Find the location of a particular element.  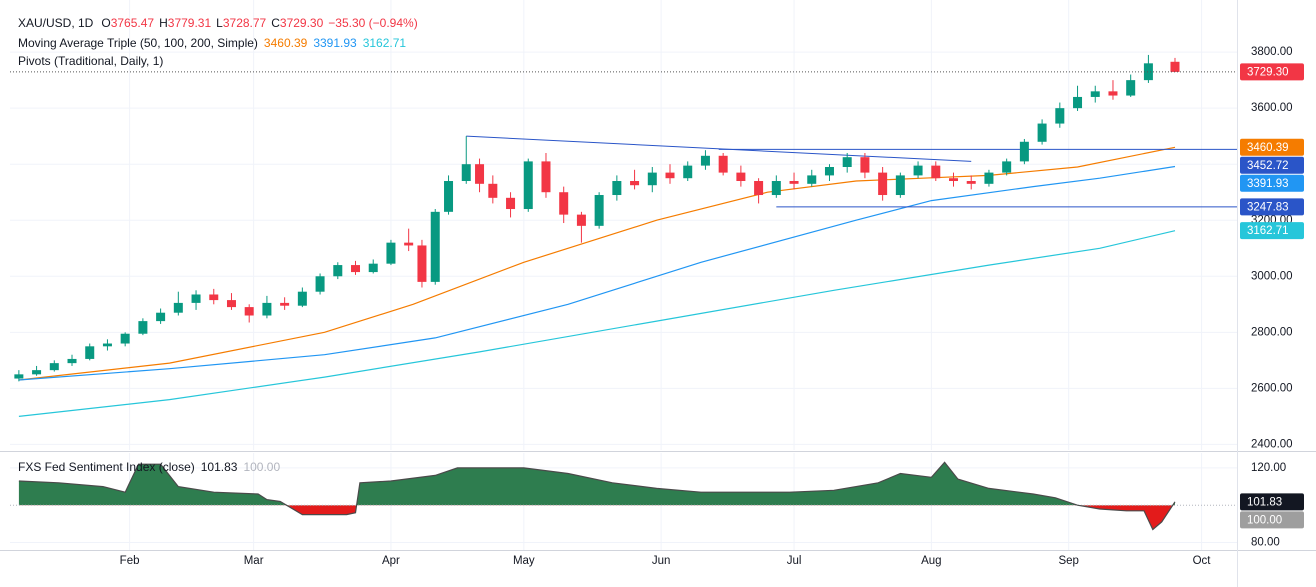

x-tick-label: Jul is located at coordinates (794, 561).